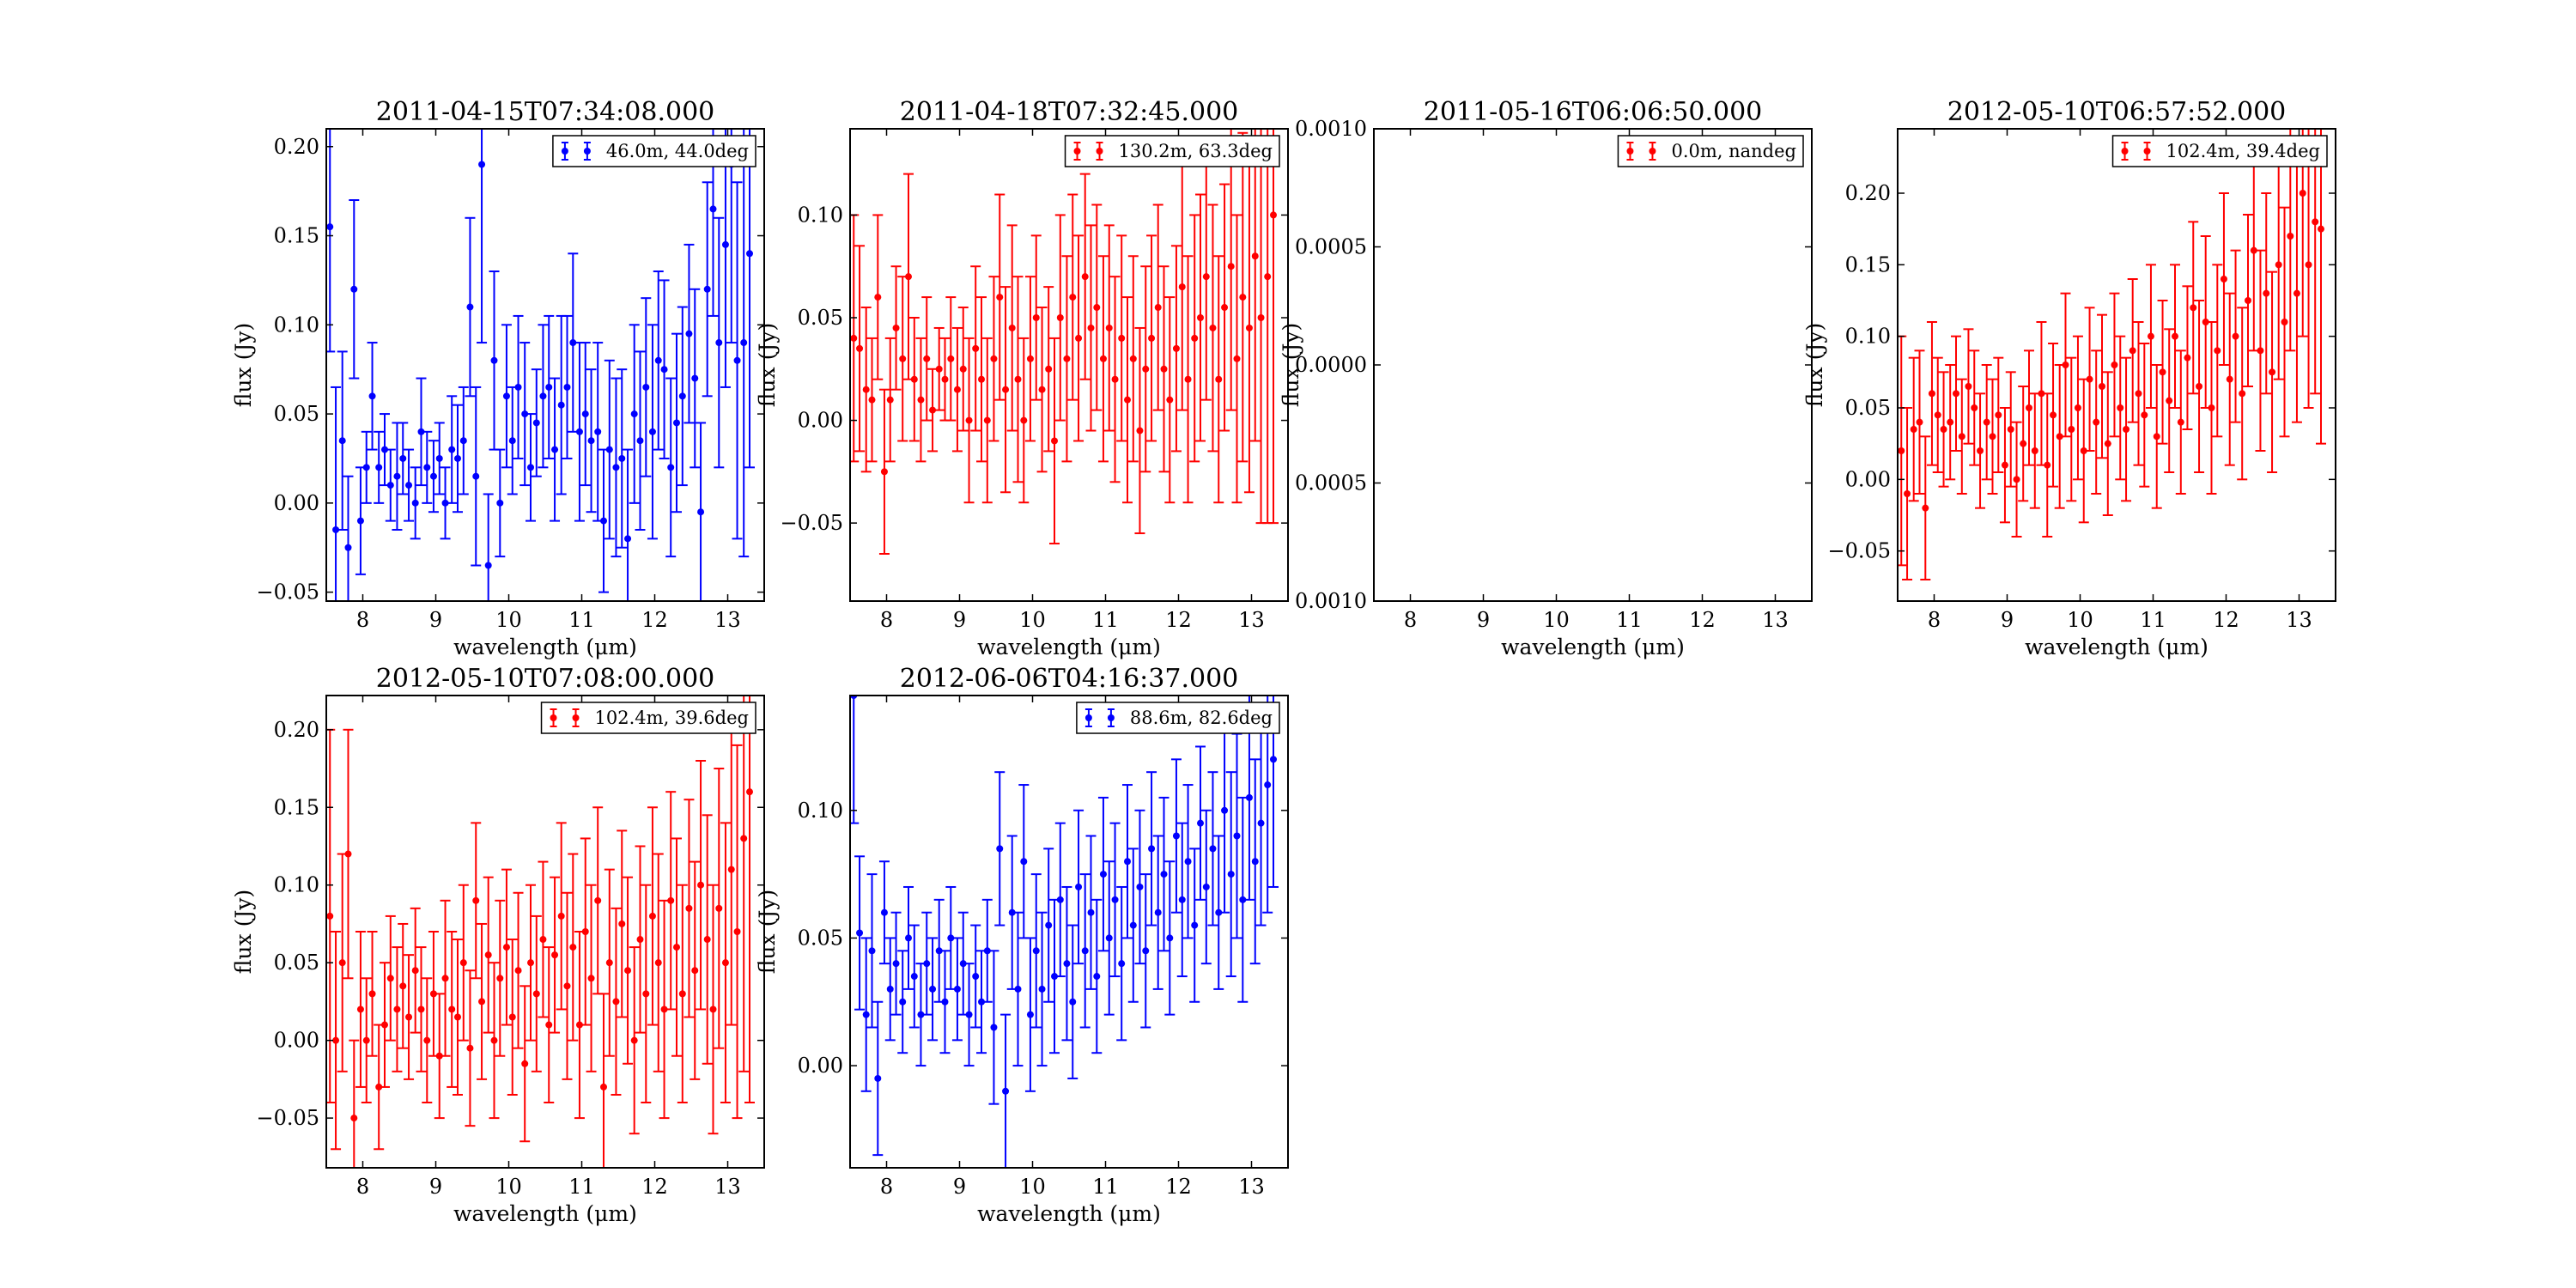  Describe the element at coordinates (508, 620) in the screenshot. I see `x-tick-label: 10` at that location.